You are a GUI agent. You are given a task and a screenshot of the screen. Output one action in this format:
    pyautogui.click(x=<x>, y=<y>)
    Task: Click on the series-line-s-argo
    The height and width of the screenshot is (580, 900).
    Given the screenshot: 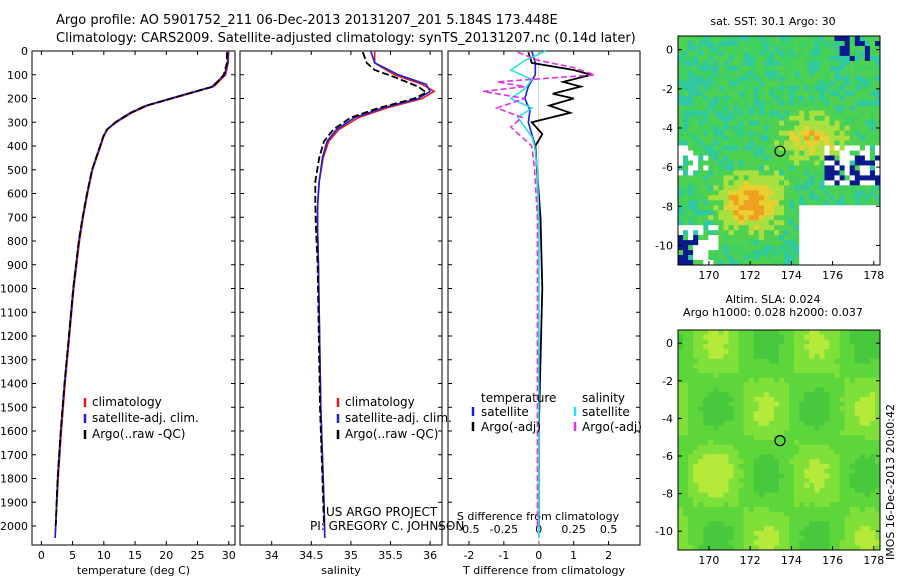 What is the action you would take?
    pyautogui.click(x=538, y=288)
    